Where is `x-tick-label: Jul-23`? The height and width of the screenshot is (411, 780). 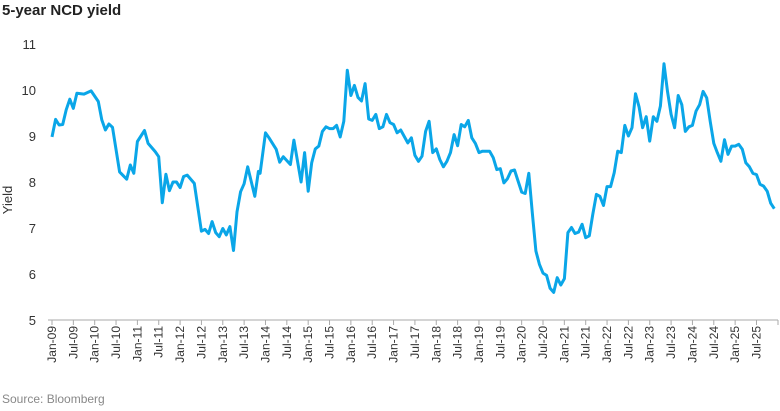
x-tick-label: Jul-23 is located at coordinates (671, 342).